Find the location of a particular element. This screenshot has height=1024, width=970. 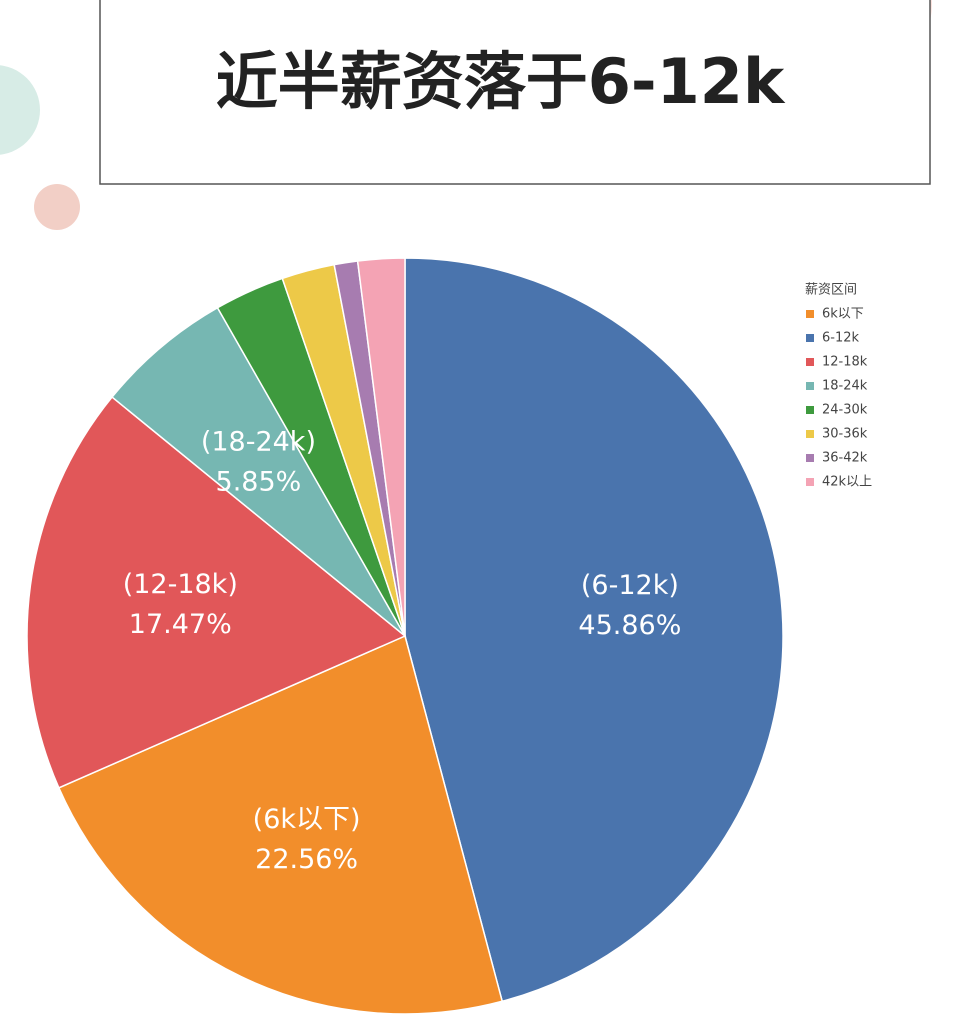

slice-value-label: 5.85% is located at coordinates (259, 481).